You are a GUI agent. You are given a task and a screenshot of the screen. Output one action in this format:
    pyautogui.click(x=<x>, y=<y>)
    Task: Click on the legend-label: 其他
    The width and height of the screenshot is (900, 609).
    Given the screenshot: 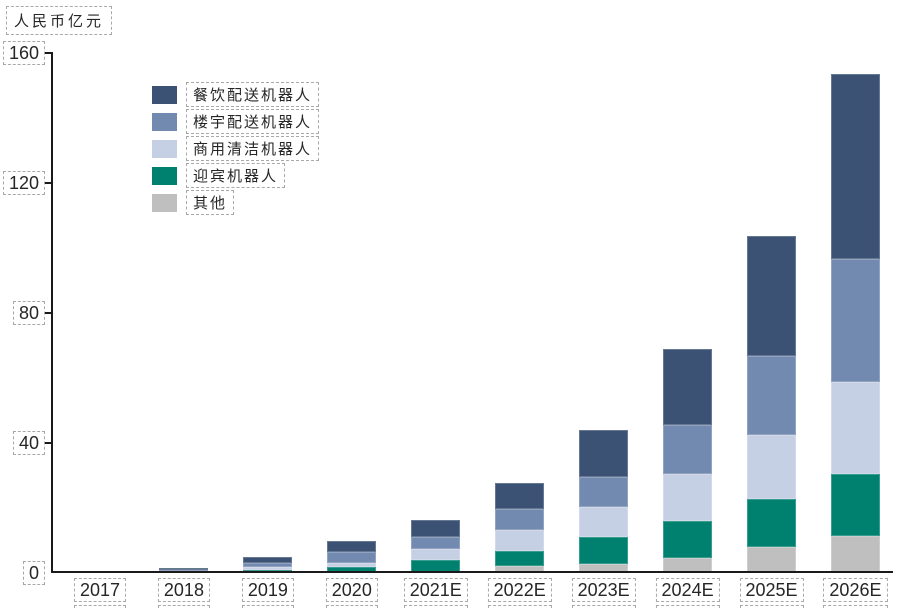 What is the action you would take?
    pyautogui.click(x=210, y=202)
    